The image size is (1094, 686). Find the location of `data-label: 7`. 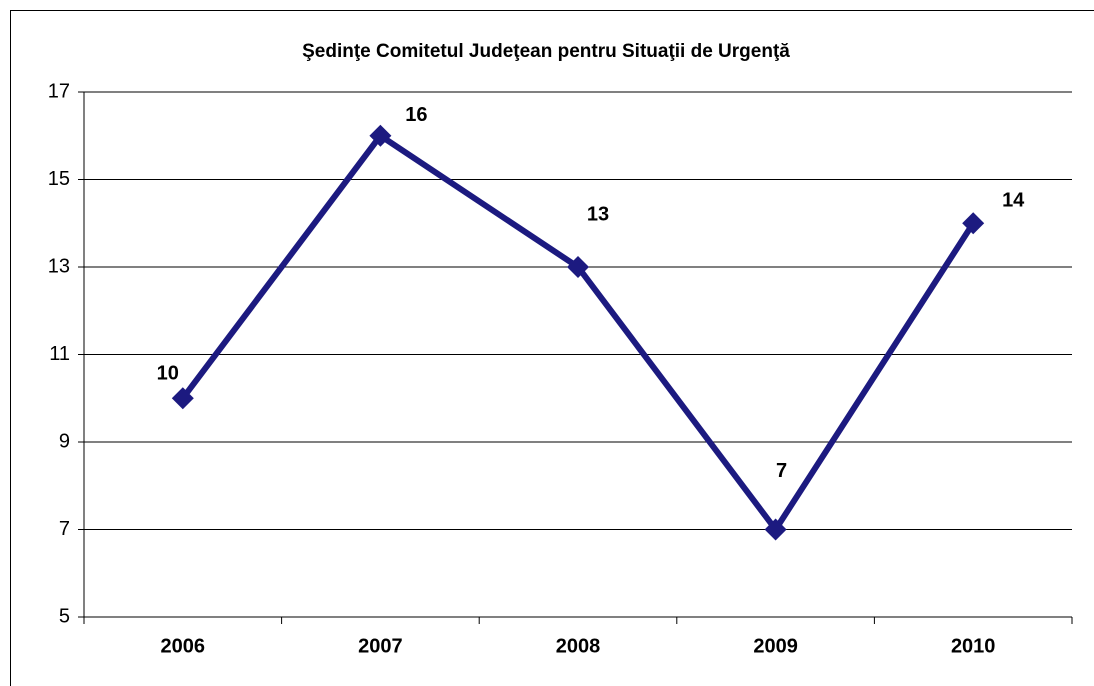

data-label: 7 is located at coordinates (781, 471).